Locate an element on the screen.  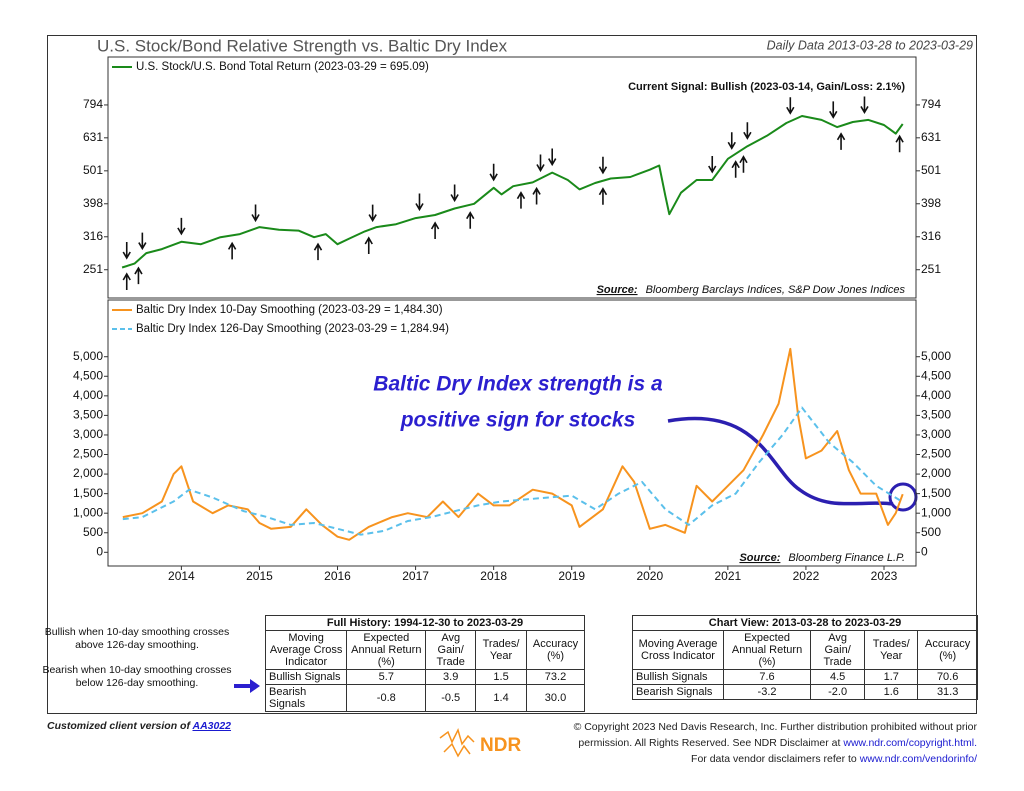
x-tick-label: 2017 is located at coordinates (415, 576).